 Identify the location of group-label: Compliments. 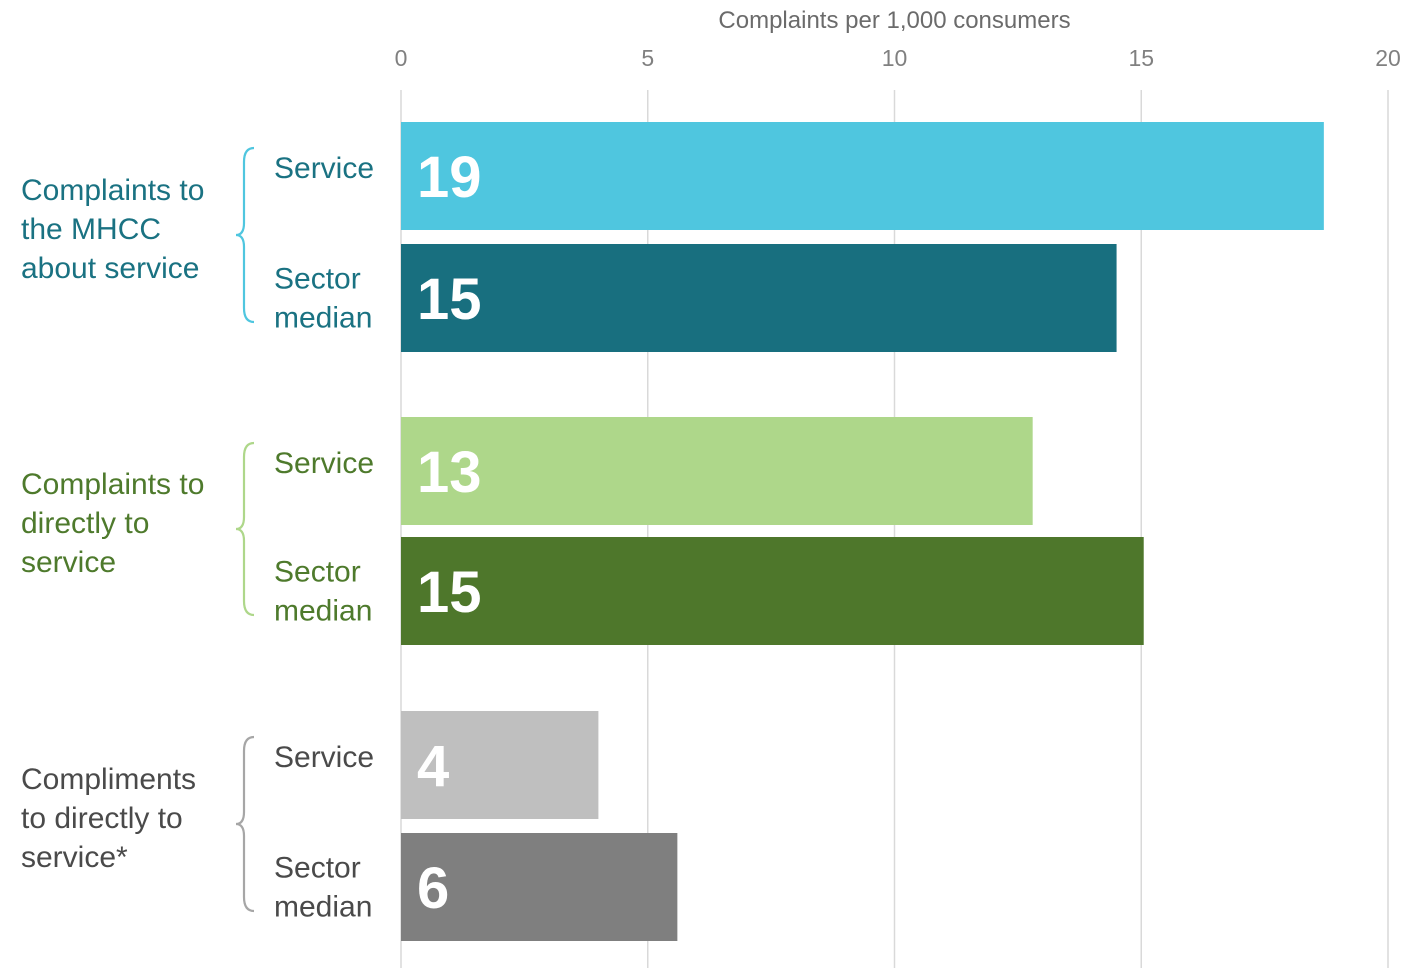
(108, 779).